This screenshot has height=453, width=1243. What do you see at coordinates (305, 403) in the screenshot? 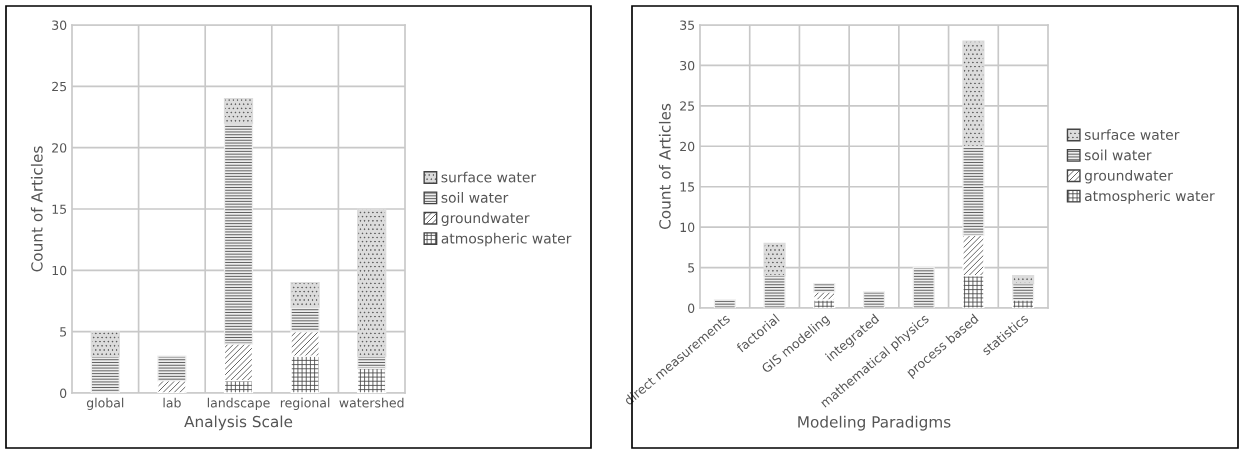
I see `x-tick-label: regional` at bounding box center [305, 403].